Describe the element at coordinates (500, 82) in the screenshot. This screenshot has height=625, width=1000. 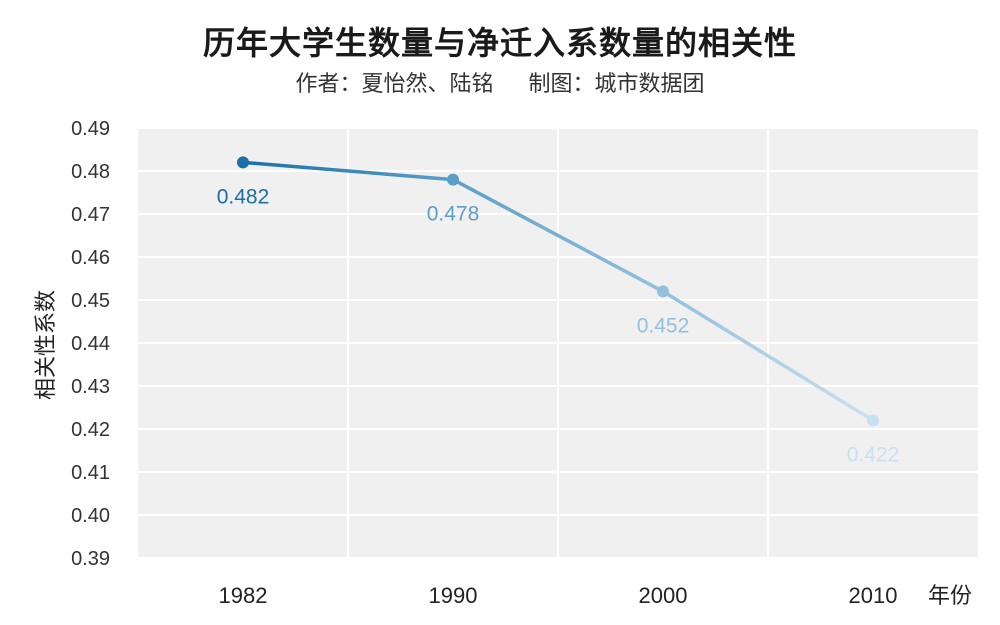
I see `chart-subtitle: 作者：夏怡然、陆铭 制图：城市数据团` at that location.